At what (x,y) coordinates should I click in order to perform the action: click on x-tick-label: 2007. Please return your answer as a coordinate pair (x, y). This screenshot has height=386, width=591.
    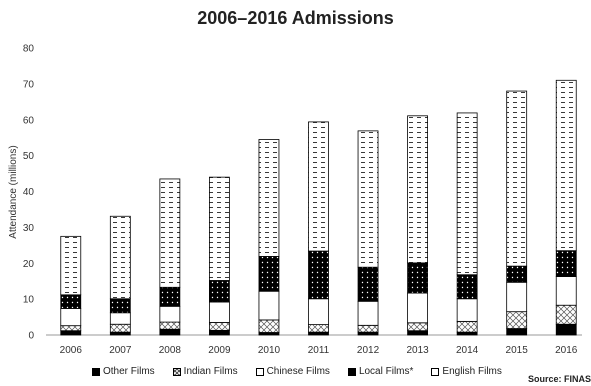
    Looking at the image, I should click on (120, 350).